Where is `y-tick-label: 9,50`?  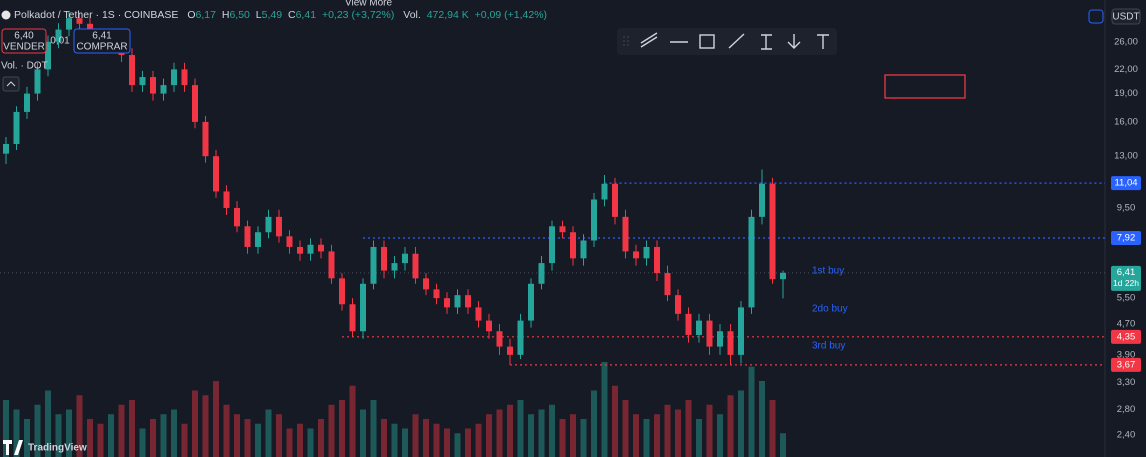 y-tick-label: 9,50 is located at coordinates (1126, 207).